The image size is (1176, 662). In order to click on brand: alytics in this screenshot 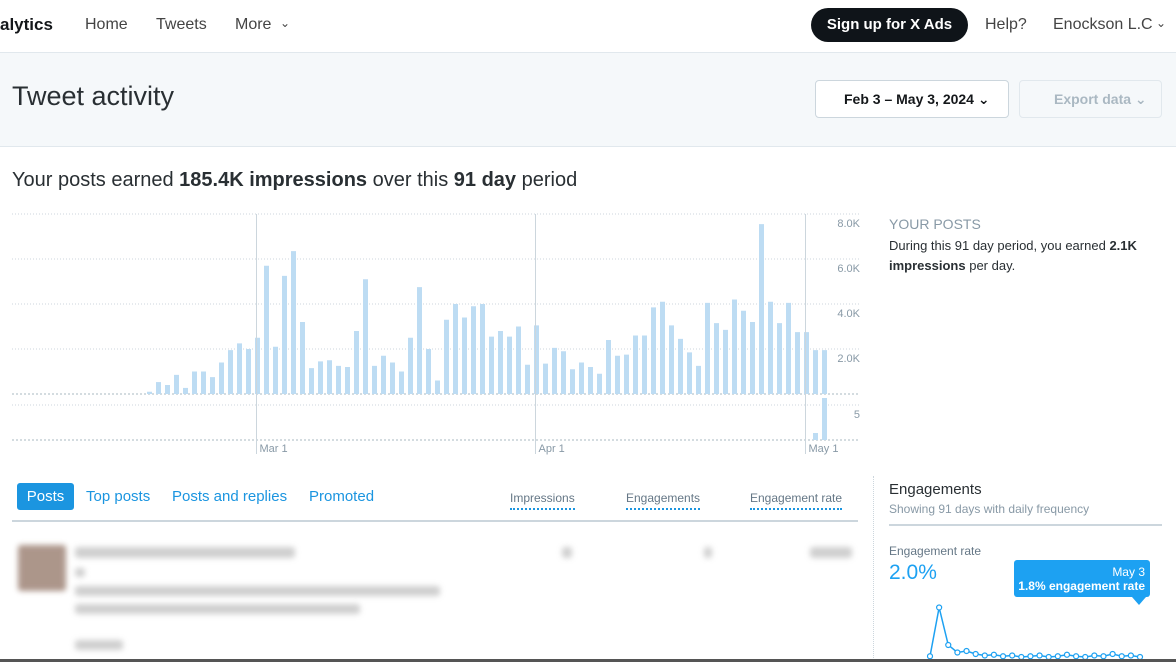, I will do `click(26, 24)`.